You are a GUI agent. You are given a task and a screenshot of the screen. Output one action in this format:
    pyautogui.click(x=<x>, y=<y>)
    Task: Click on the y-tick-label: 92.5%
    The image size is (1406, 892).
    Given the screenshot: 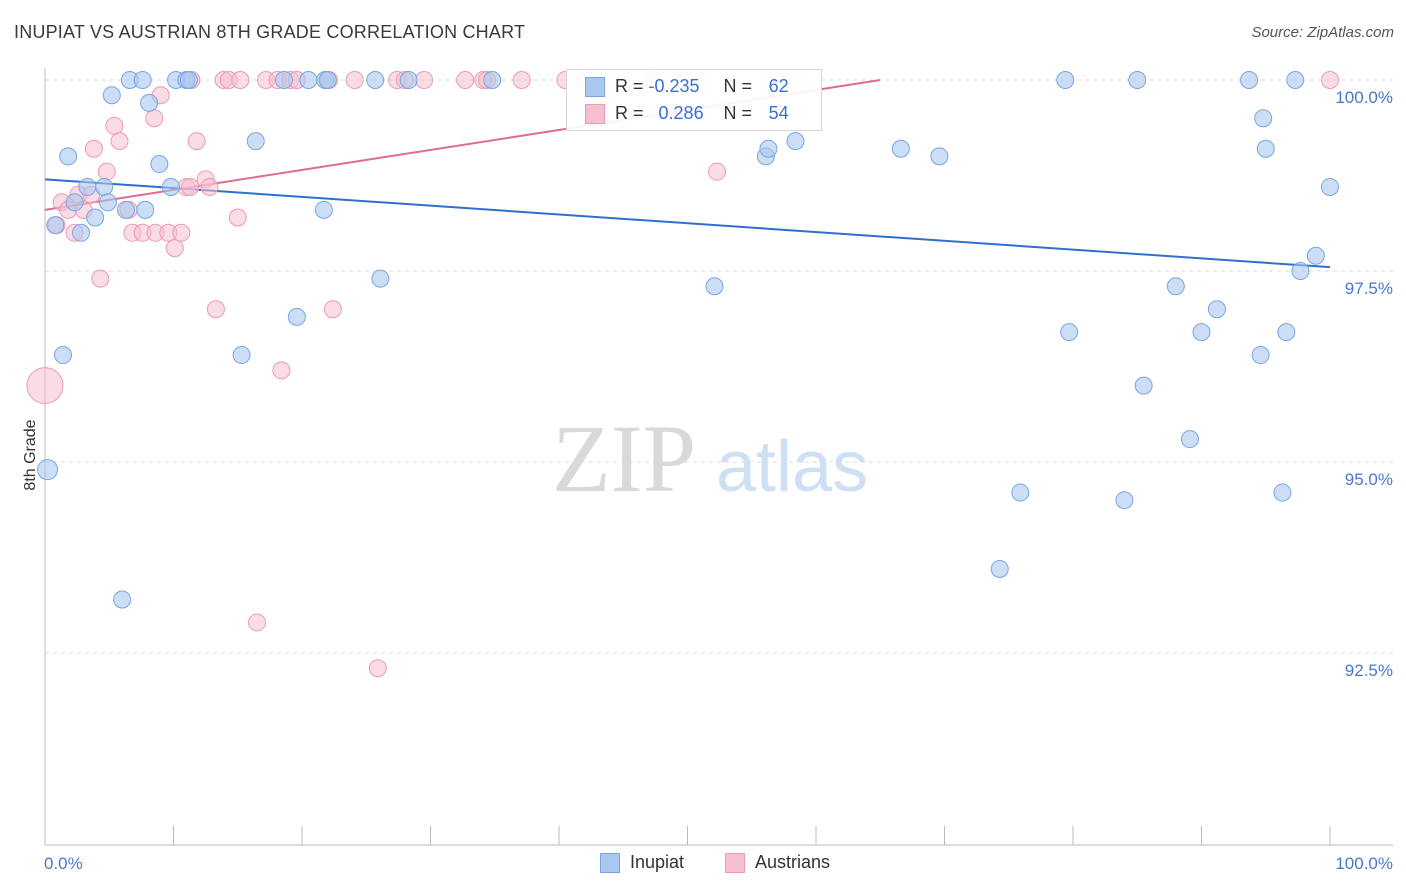 What is the action you would take?
    pyautogui.click(x=1369, y=670)
    